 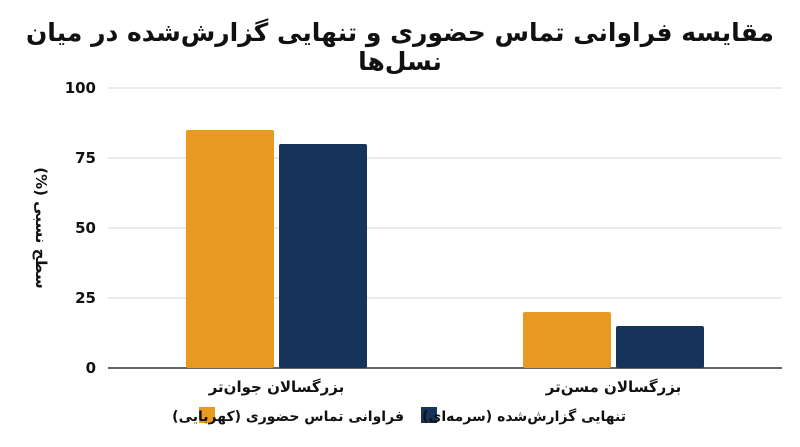 I want to click on y-tick-label: 0, so click(x=91, y=368).